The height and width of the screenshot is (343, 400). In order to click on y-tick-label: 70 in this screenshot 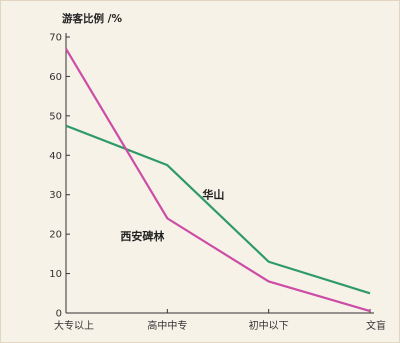, I will do `click(55, 38)`.